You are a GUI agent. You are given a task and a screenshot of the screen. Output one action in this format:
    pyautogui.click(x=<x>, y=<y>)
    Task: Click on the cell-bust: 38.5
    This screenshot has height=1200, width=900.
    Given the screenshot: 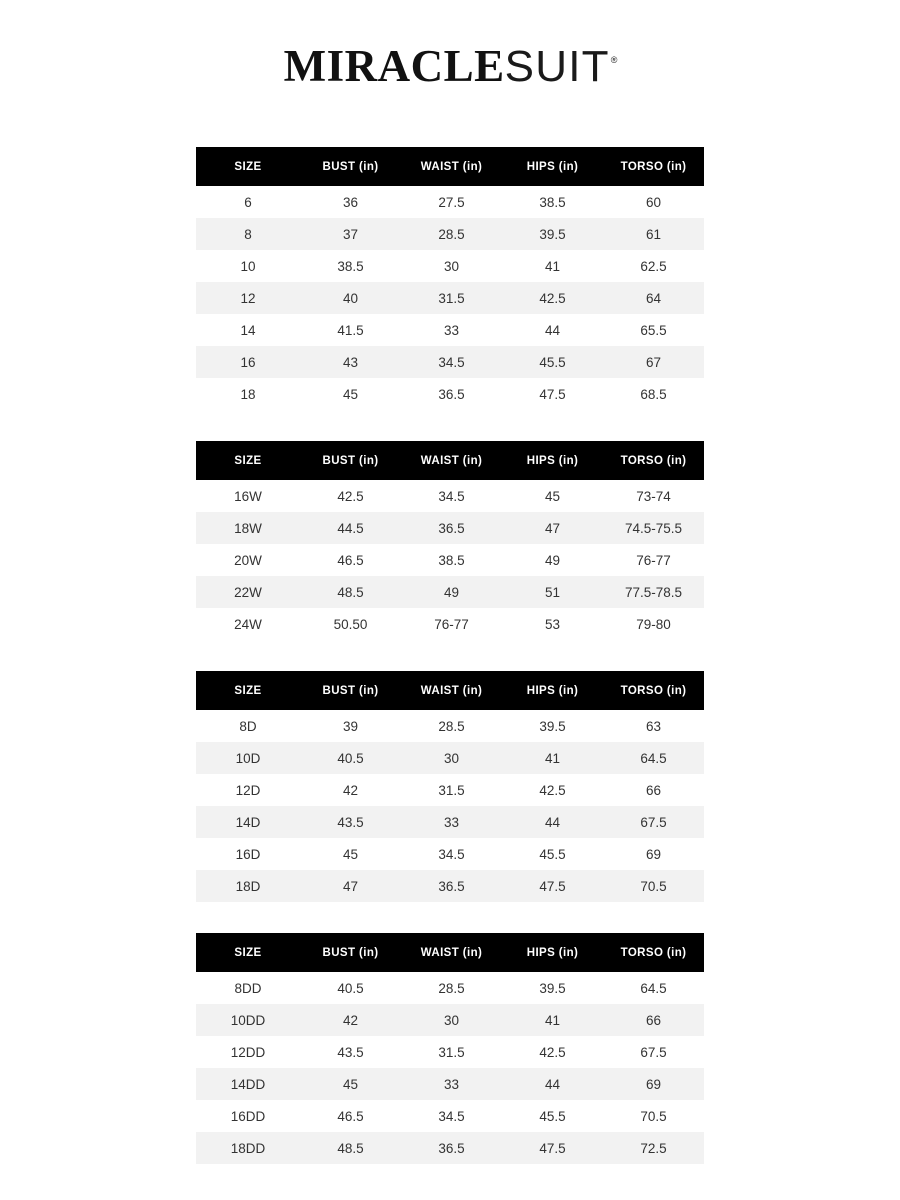 What is the action you would take?
    pyautogui.click(x=350, y=266)
    